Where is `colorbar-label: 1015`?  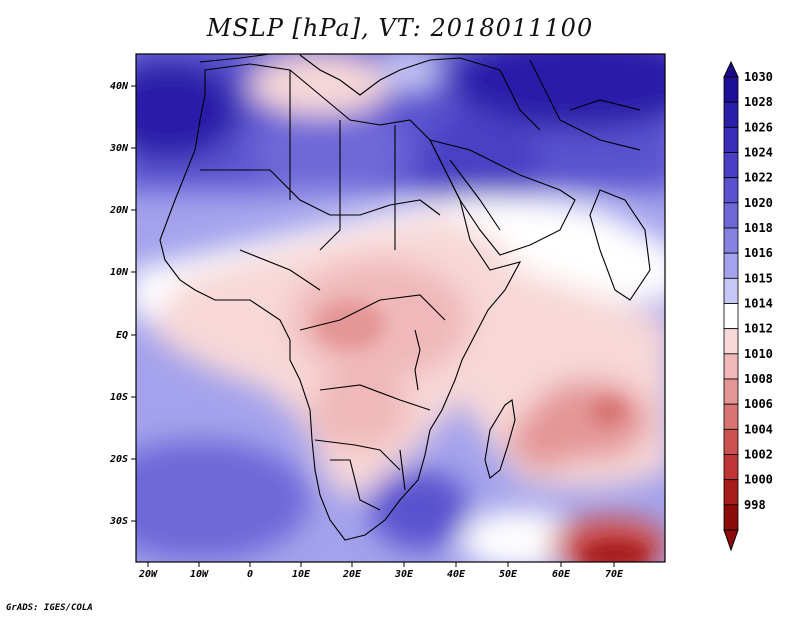
colorbar-label: 1015 is located at coordinates (758, 278).